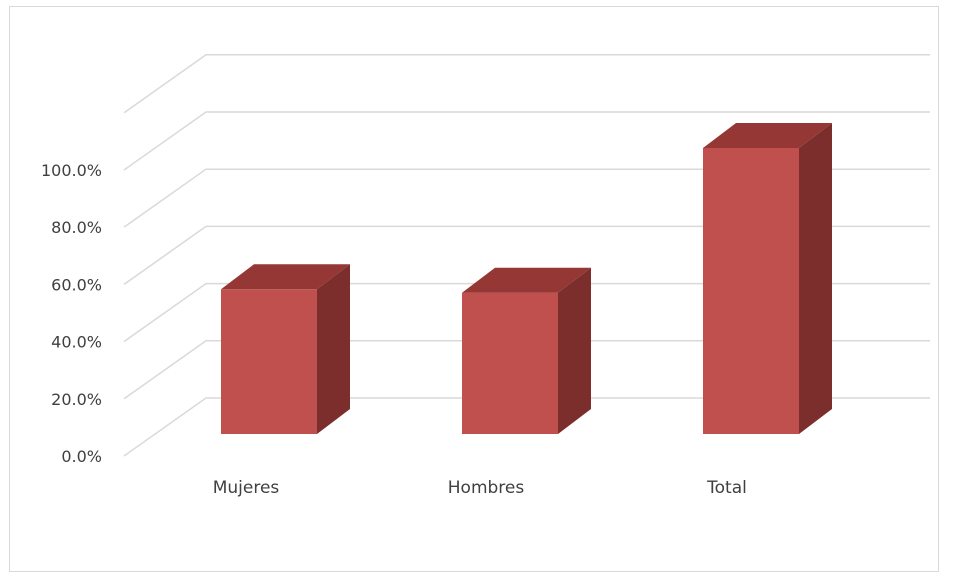 The width and height of the screenshot is (958, 578). What do you see at coordinates (76, 227) in the screenshot?
I see `y-tick-label: 80.0%` at bounding box center [76, 227].